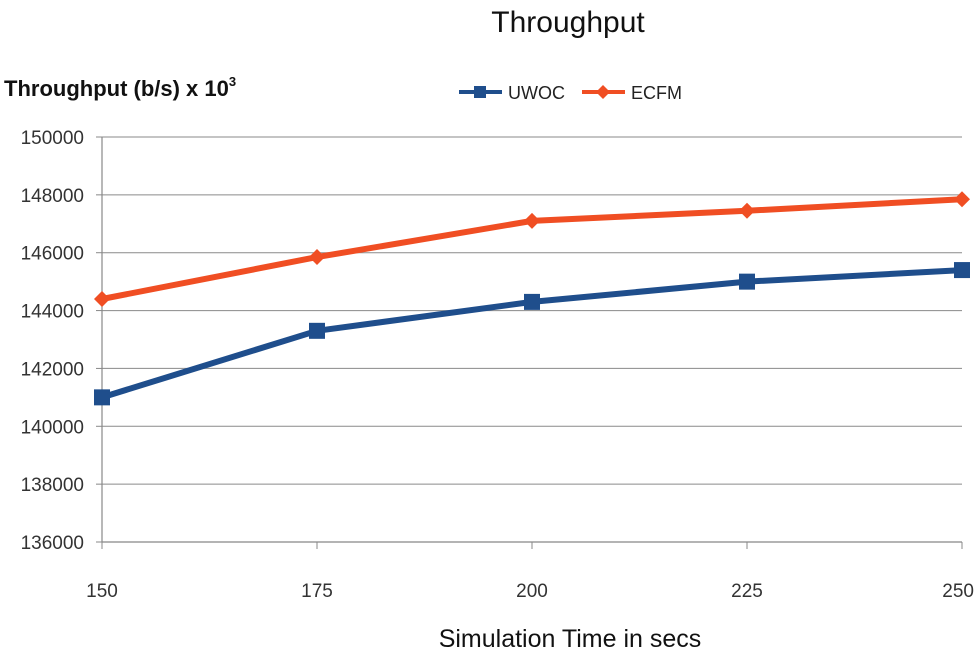 The height and width of the screenshot is (657, 980). I want to click on legend: UWOC ECFM, so click(570, 93).